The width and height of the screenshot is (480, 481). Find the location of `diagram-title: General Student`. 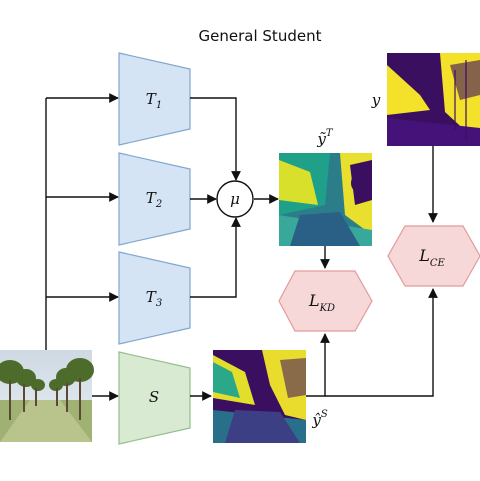

diagram-title: General Student is located at coordinates (260, 36).